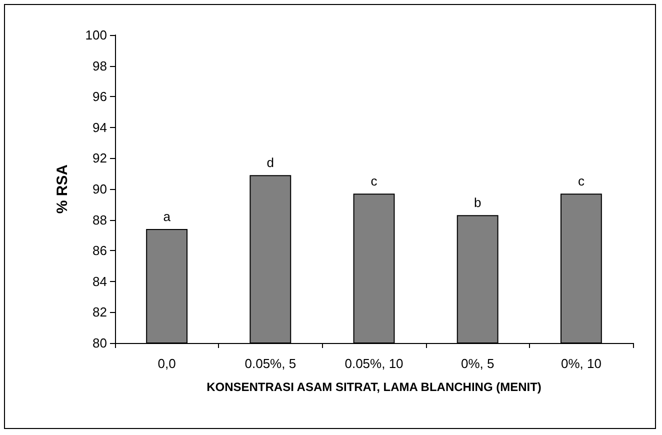  What do you see at coordinates (270, 162) in the screenshot?
I see `annotation: d` at bounding box center [270, 162].